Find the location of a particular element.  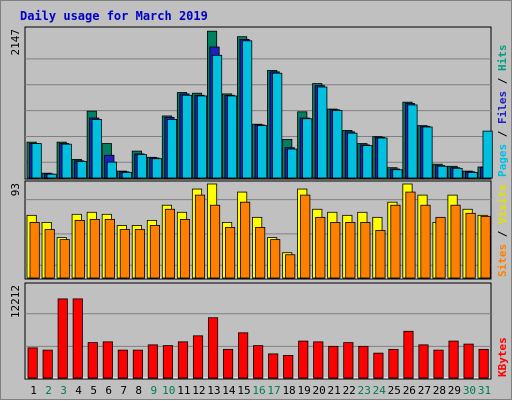

x-tick-label-day-6: 6 is located at coordinates (108, 390).